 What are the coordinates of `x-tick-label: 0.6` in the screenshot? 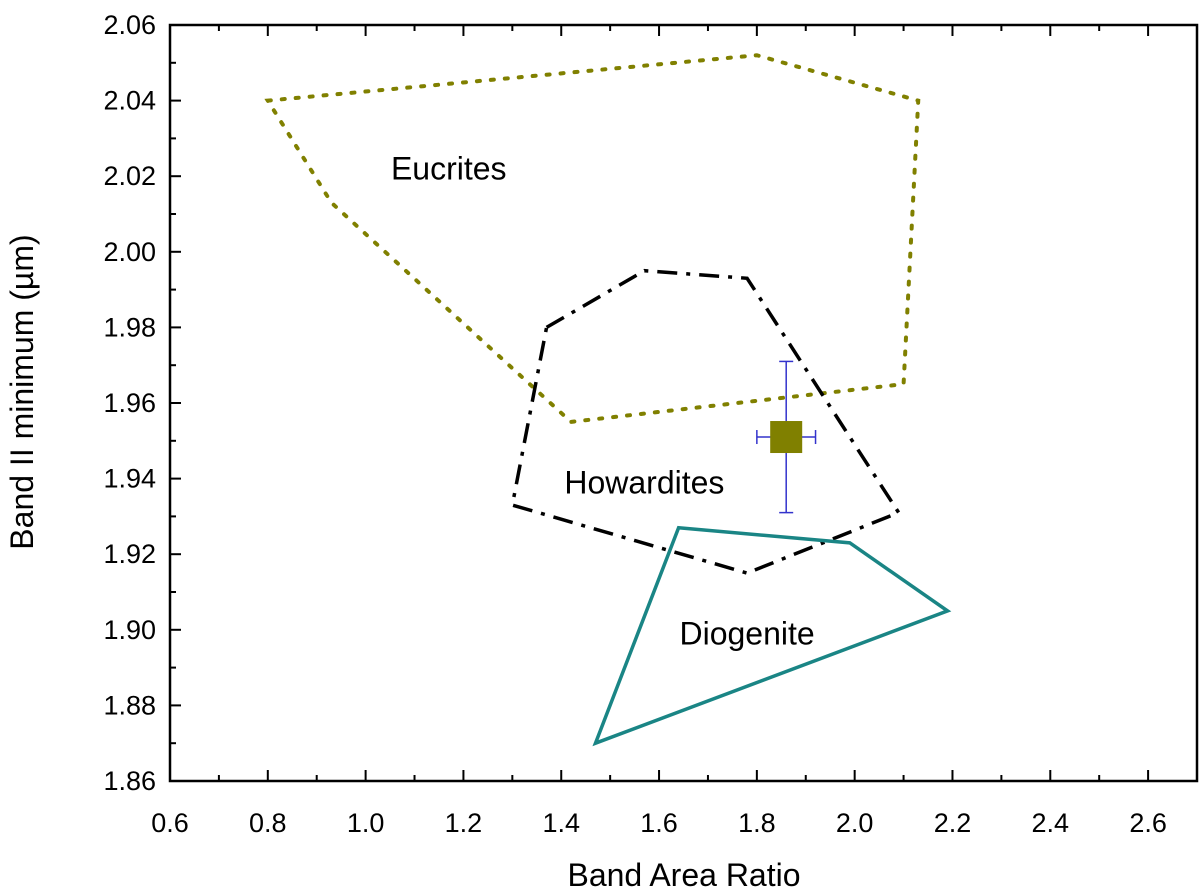 It's located at (170, 823).